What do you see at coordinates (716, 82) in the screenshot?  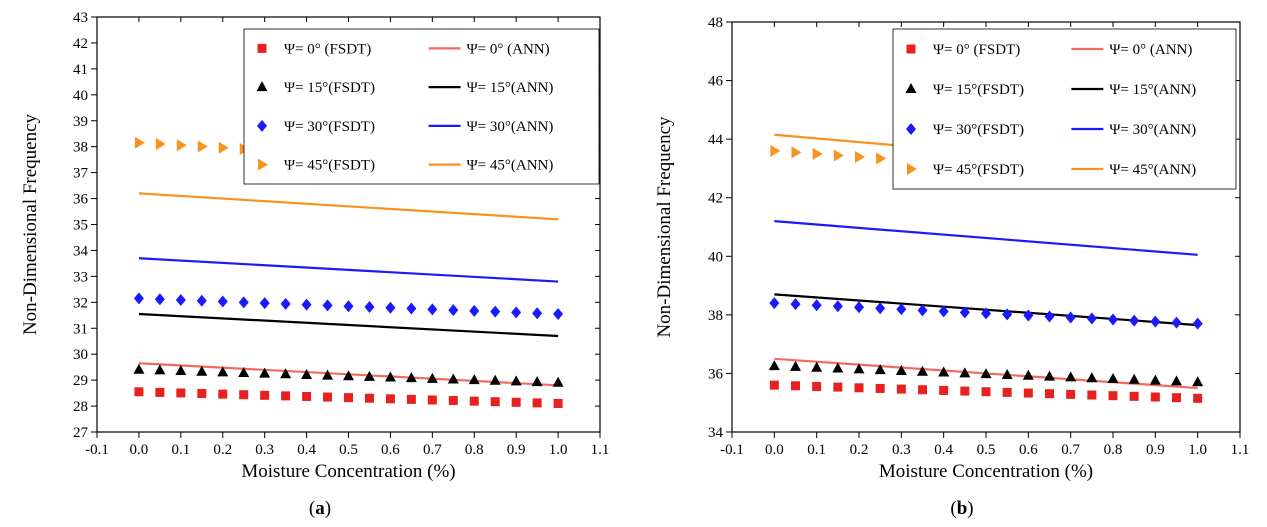 I see `y-tick-label: 46` at bounding box center [716, 82].